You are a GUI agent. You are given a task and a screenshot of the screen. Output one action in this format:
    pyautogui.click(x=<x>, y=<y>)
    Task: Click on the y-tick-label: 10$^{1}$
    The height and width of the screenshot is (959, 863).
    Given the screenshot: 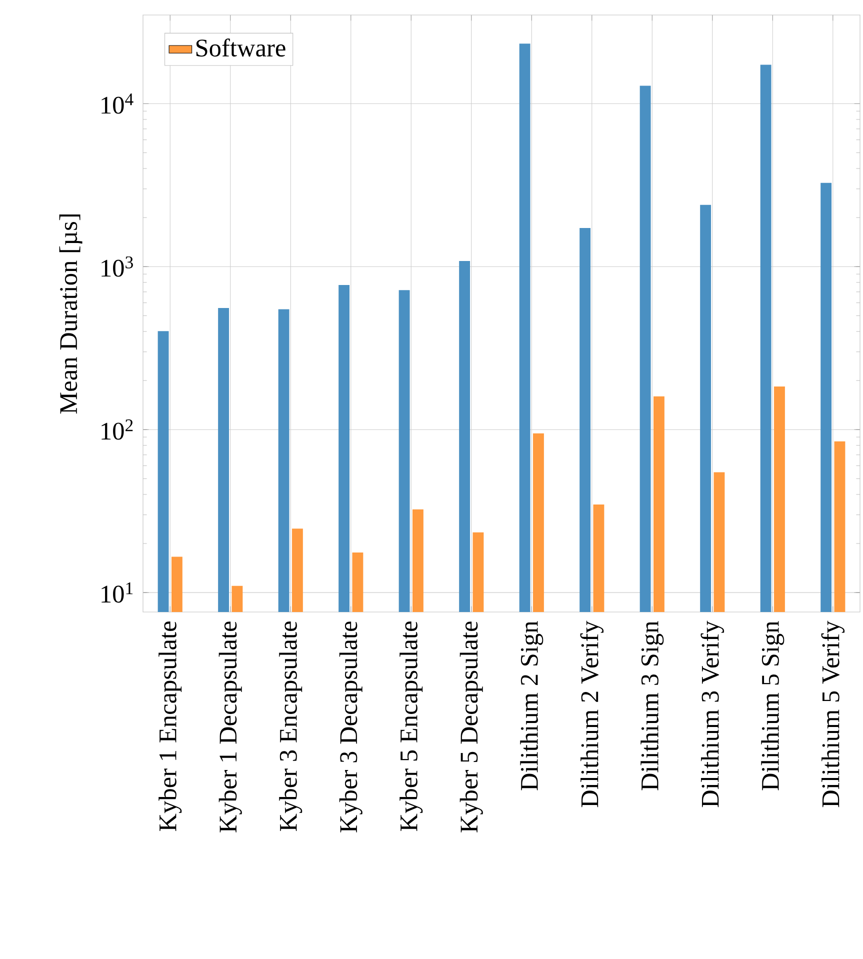 What is the action you would take?
    pyautogui.click(x=117, y=592)
    